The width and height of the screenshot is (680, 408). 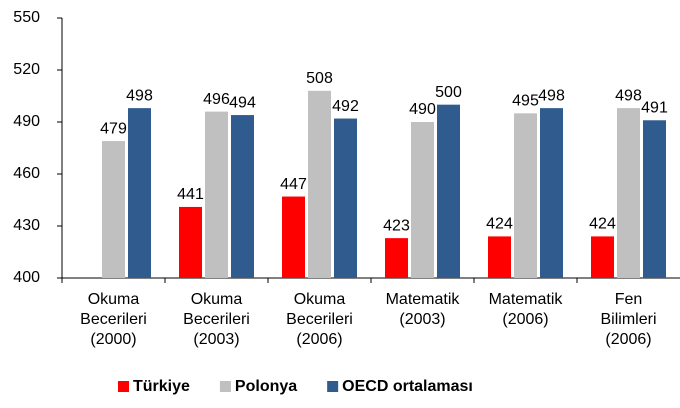 I want to click on value-label: 495, so click(x=525, y=101).